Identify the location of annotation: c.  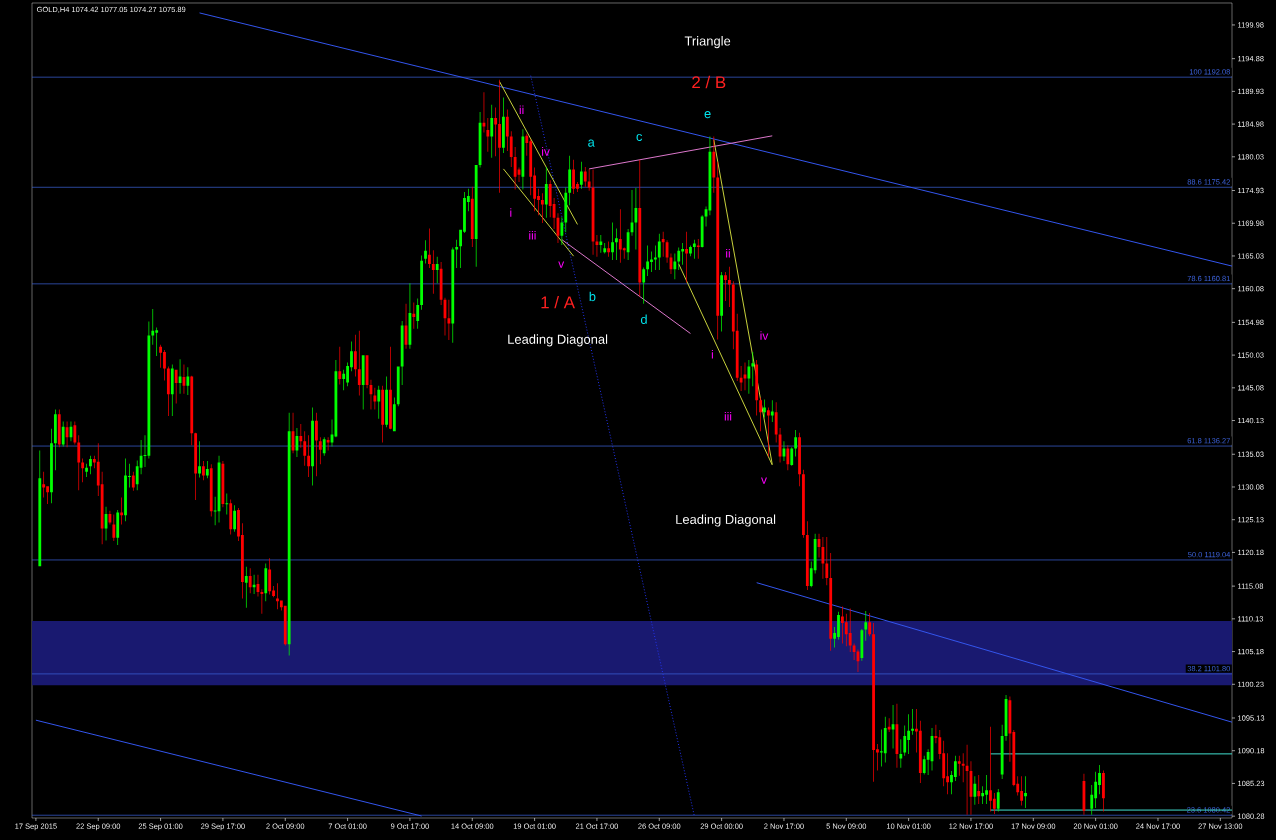
(639, 137).